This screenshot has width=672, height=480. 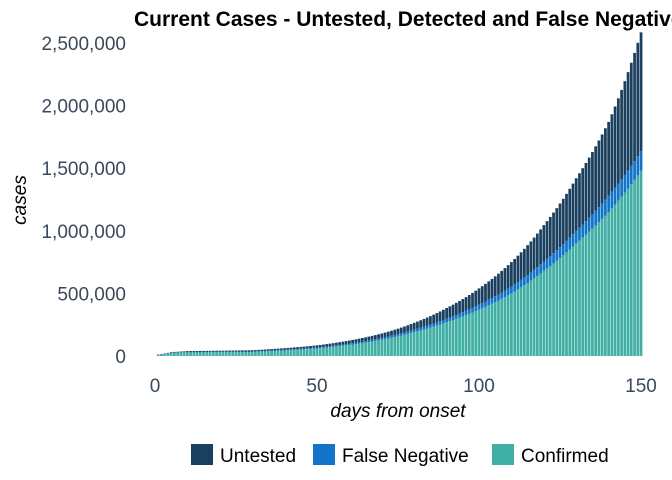 I want to click on legend-item-confirmed: Confirmed, so click(x=550, y=455).